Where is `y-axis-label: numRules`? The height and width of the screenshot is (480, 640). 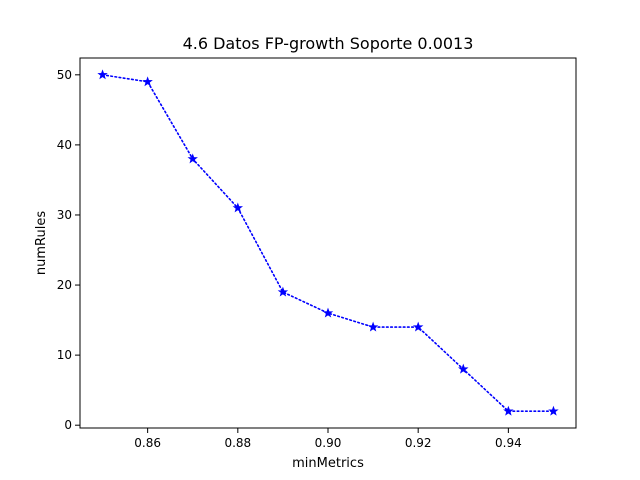
y-axis-label: numRules is located at coordinates (41, 243).